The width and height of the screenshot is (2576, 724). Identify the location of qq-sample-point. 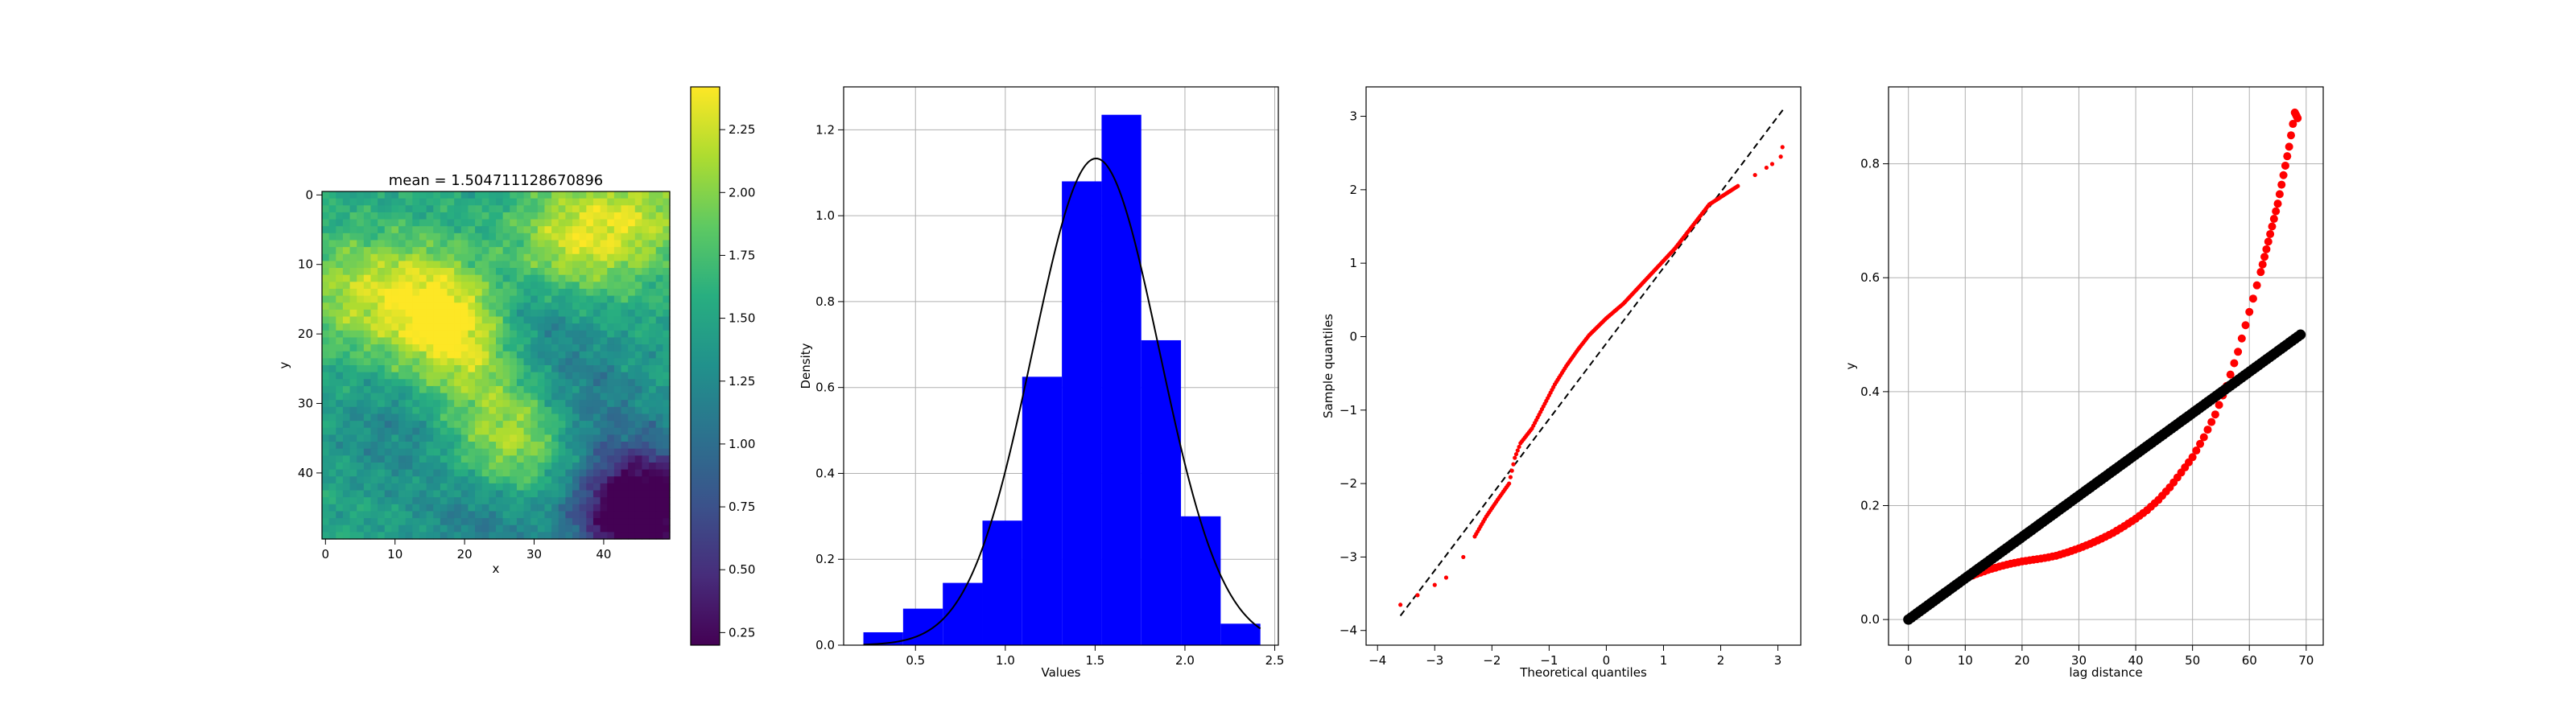
(1417, 595).